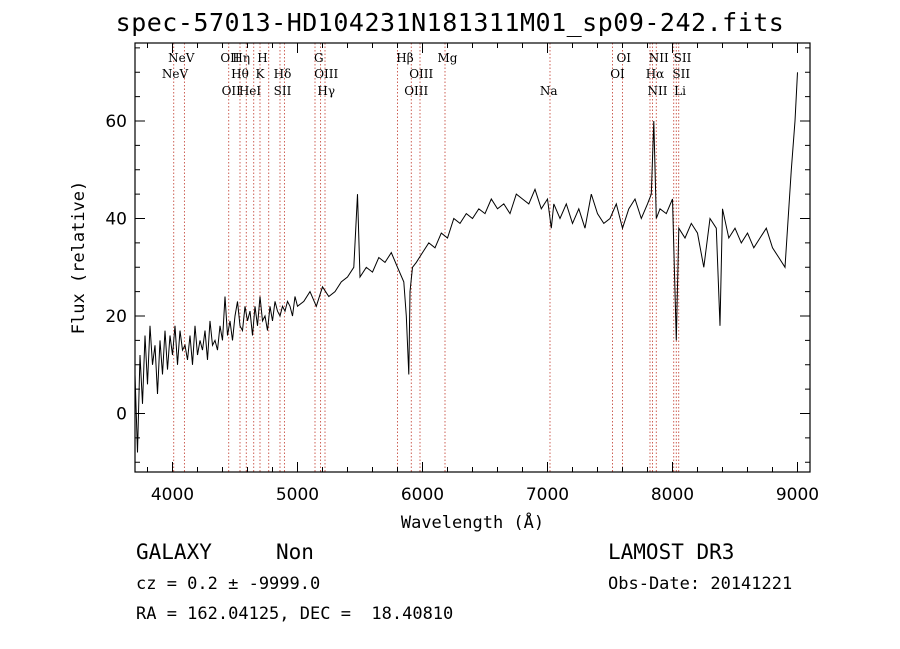  Describe the element at coordinates (241, 58) in the screenshot. I see `emission-line-label: Hη` at that location.